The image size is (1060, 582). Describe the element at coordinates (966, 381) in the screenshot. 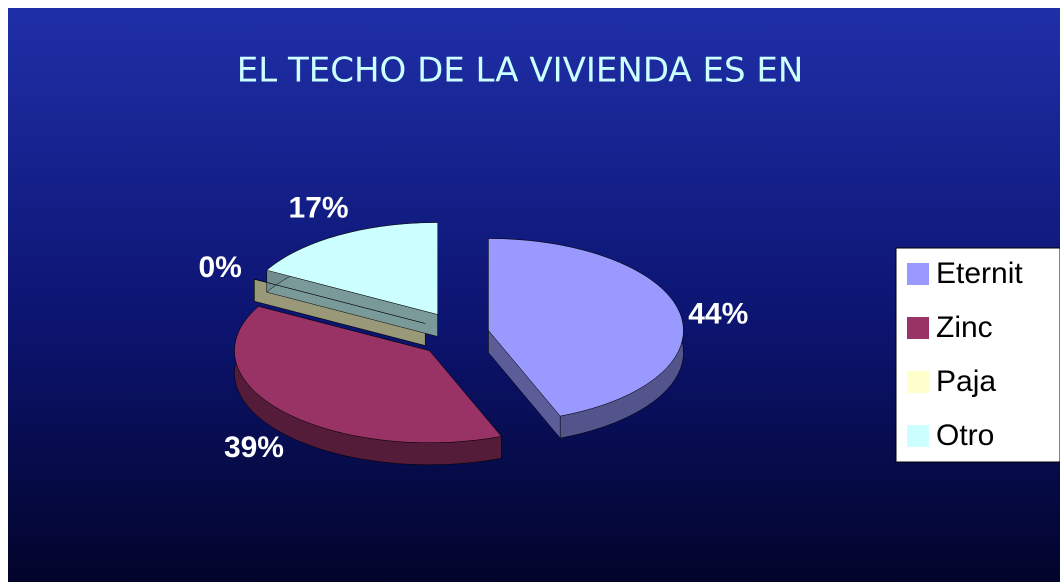

I see `legend-label: Paja` at that location.